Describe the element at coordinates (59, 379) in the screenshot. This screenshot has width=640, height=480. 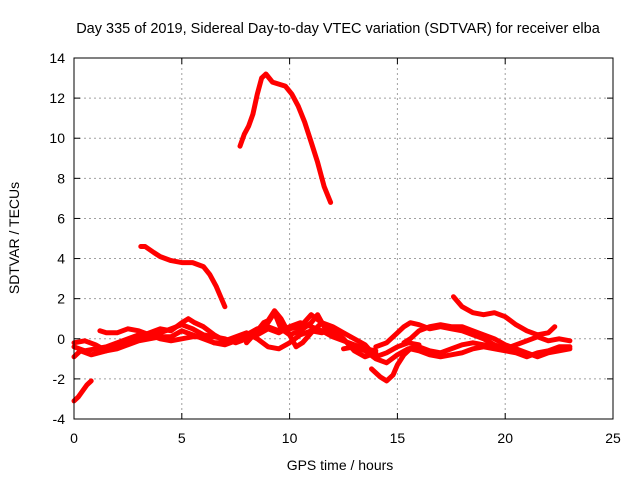
I see `y-tick-label: -2` at that location.